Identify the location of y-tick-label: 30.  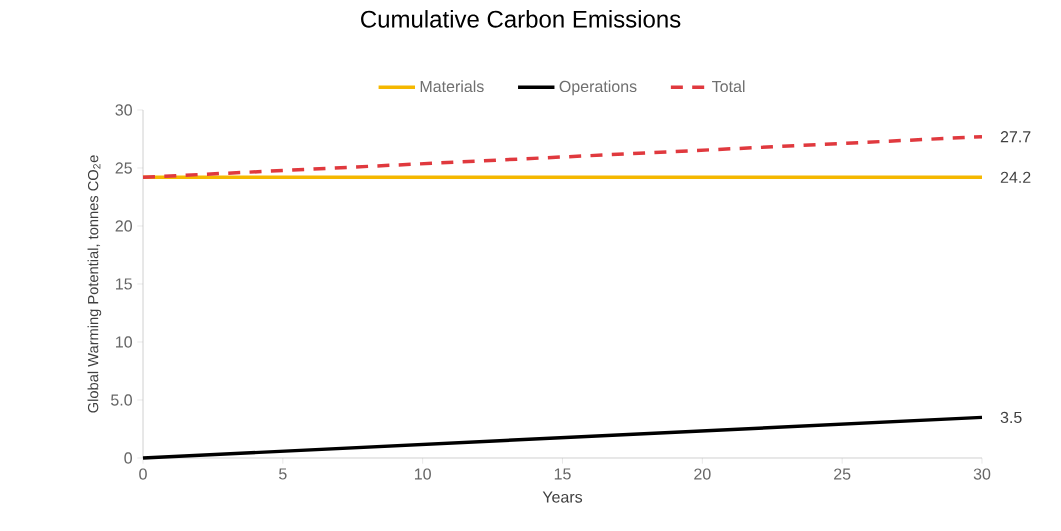
(123, 110).